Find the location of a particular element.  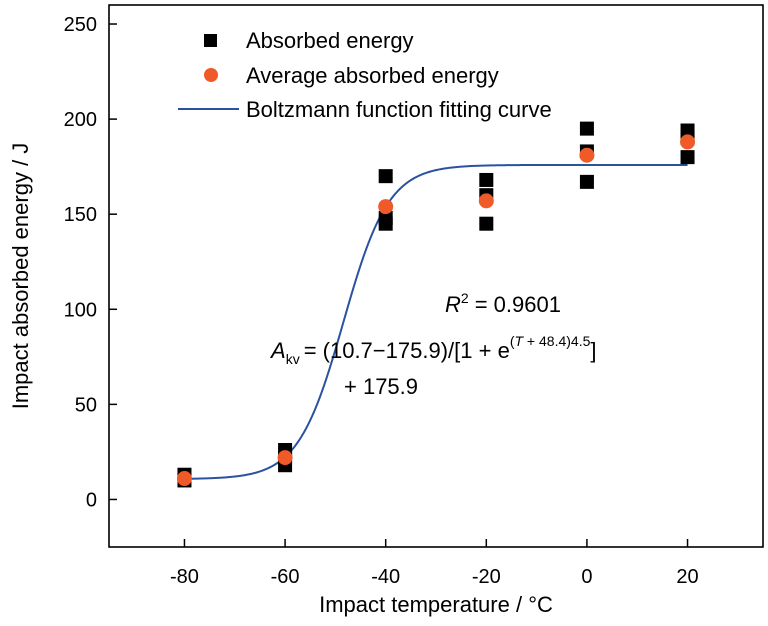

legend-label-absorbed: Absorbed energy is located at coordinates (330, 40).